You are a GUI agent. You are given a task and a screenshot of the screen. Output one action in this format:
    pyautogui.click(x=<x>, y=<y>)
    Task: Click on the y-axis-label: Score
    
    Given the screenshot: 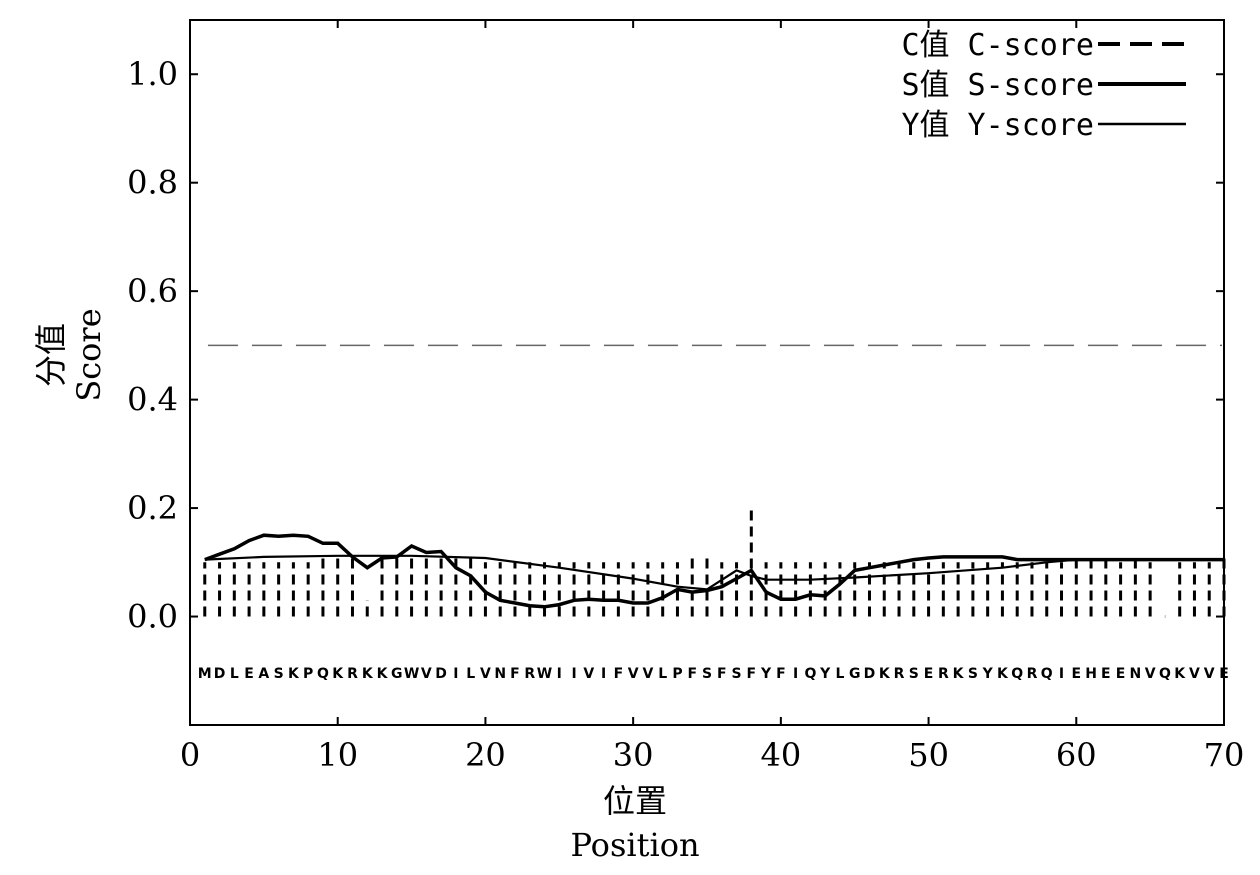 What is the action you would take?
    pyautogui.click(x=89, y=354)
    